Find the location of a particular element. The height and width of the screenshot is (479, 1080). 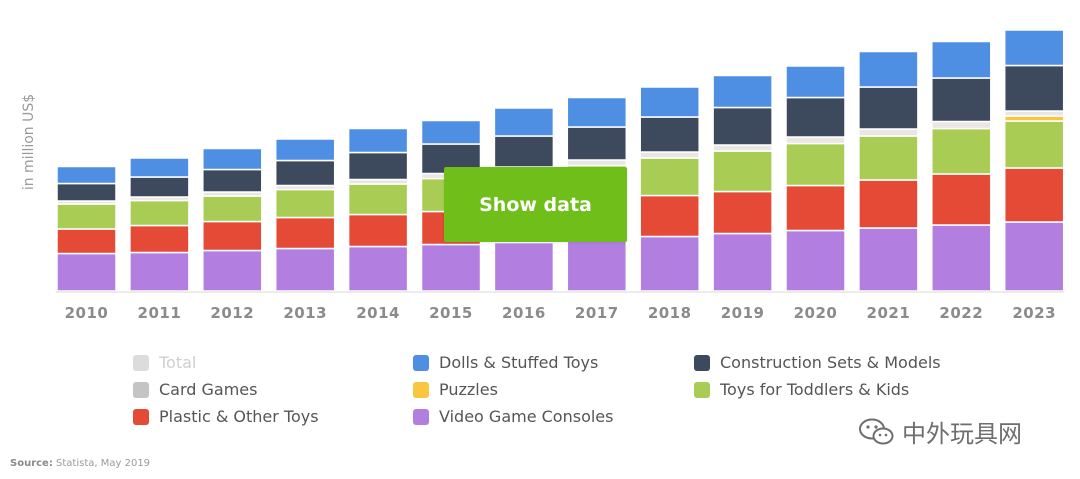

source-text: Statista, May 2019 is located at coordinates (103, 463).